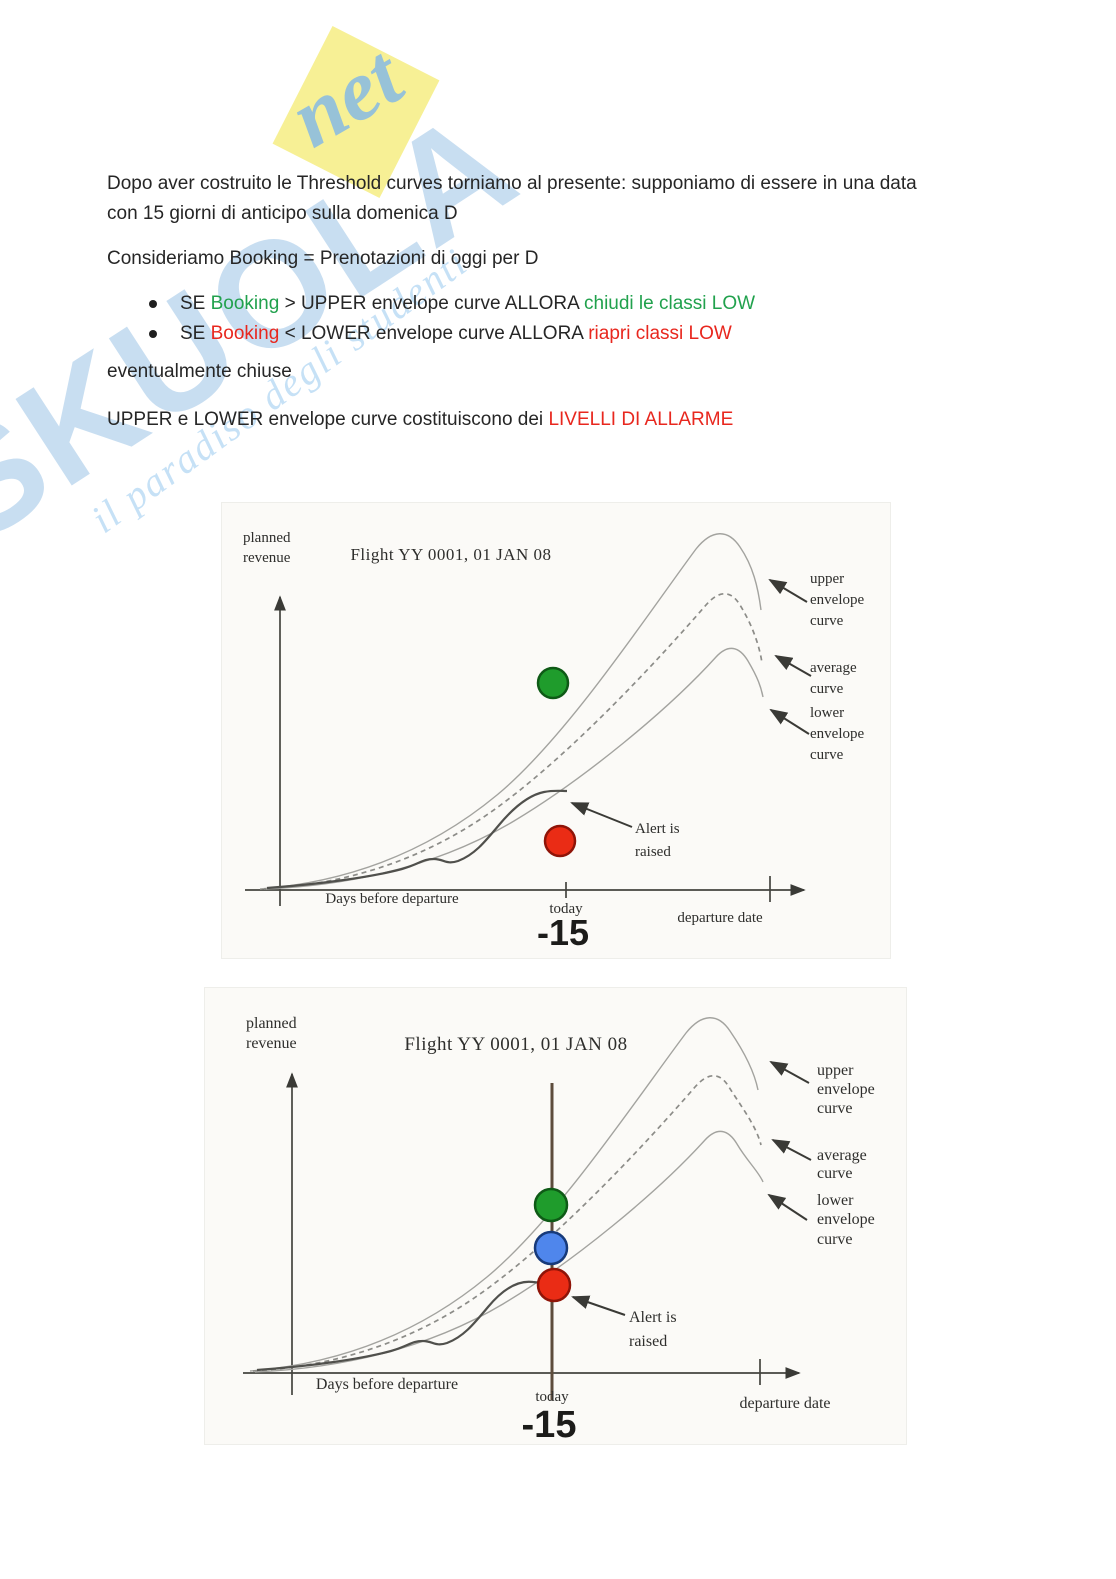  Describe the element at coordinates (346, 96) in the screenshot. I see `skuola-watermark-net: net` at that location.